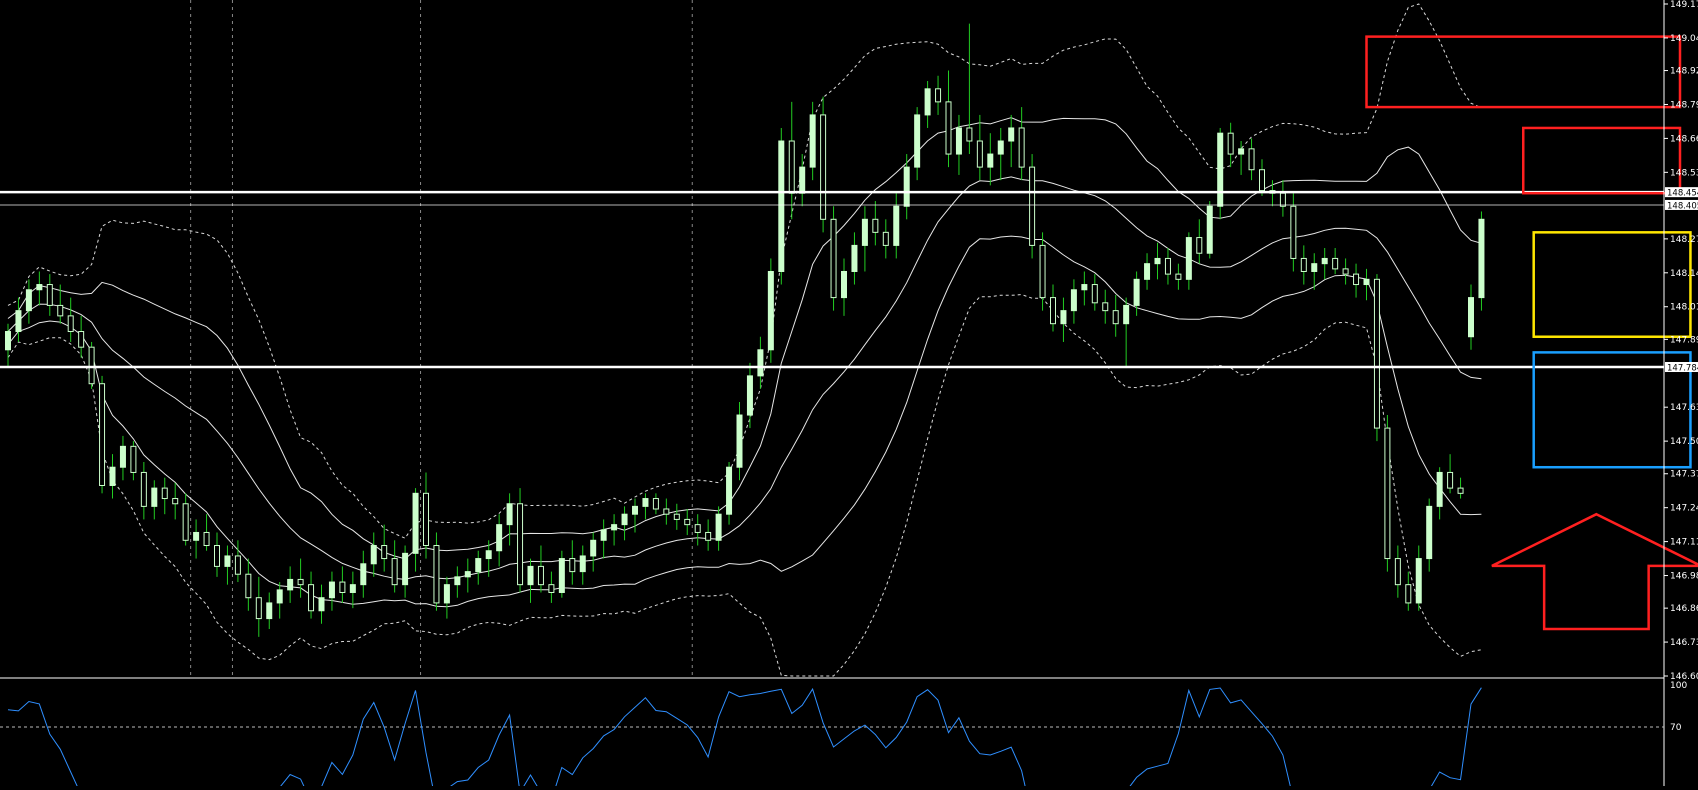  I want to click on price-tick-label: 147.890, so click(1684, 340).